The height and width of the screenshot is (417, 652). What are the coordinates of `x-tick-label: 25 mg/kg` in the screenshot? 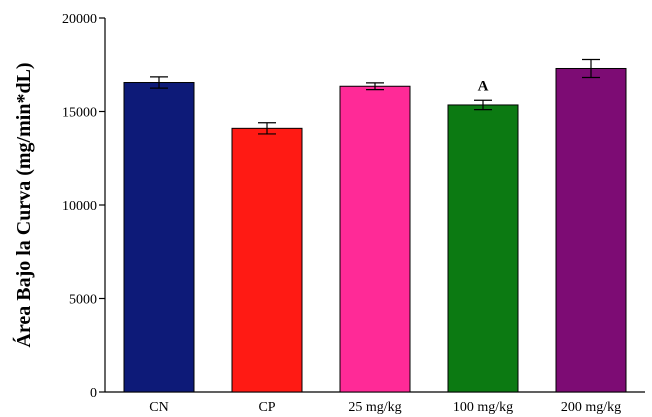 It's located at (374, 407).